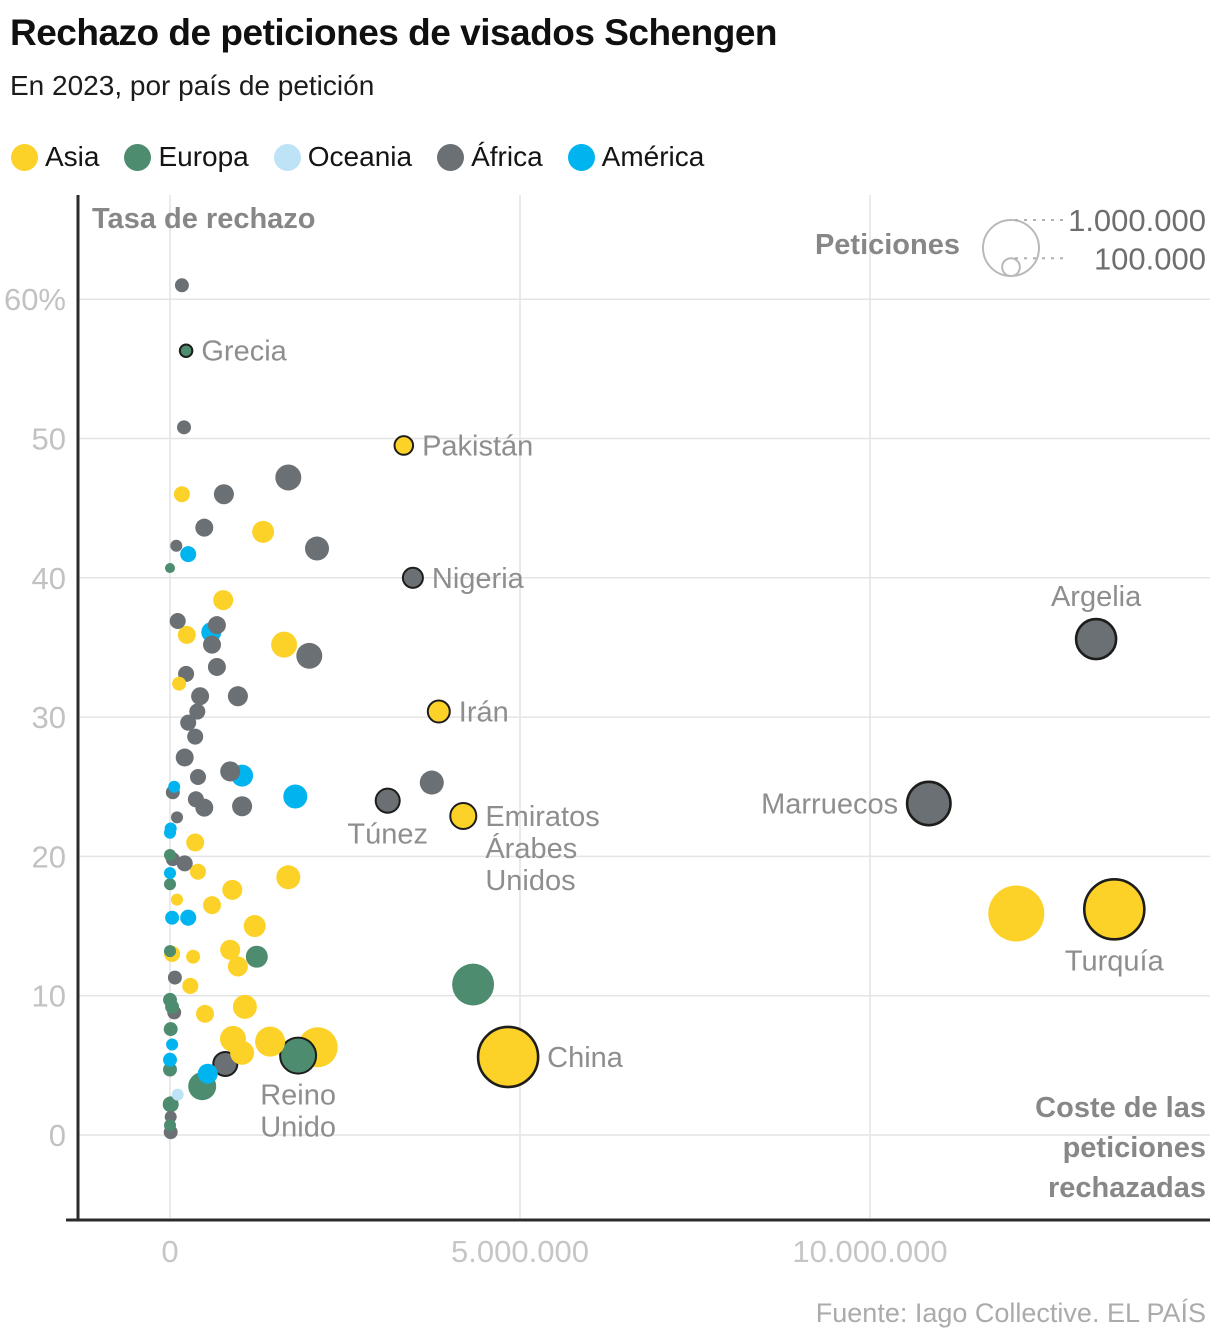 This screenshot has width=1220, height=1344. Describe the element at coordinates (477, 446) in the screenshot. I see `point-label-pakistán: Pakistán` at that location.